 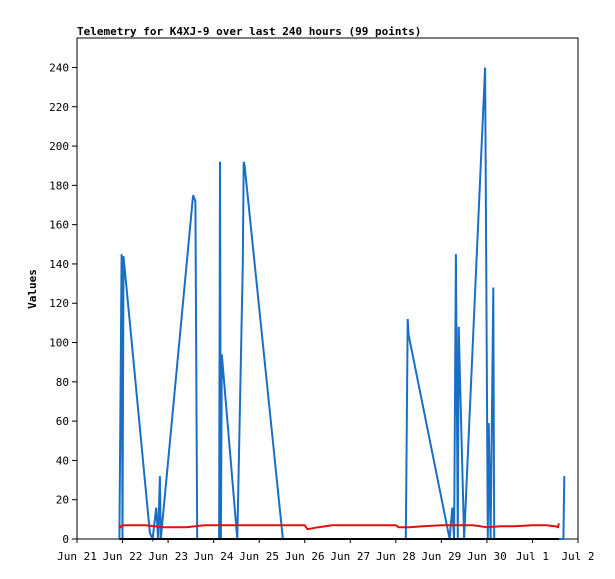 What do you see at coordinates (487, 556) in the screenshot?
I see `x-tick-label: Jun 30` at bounding box center [487, 556].